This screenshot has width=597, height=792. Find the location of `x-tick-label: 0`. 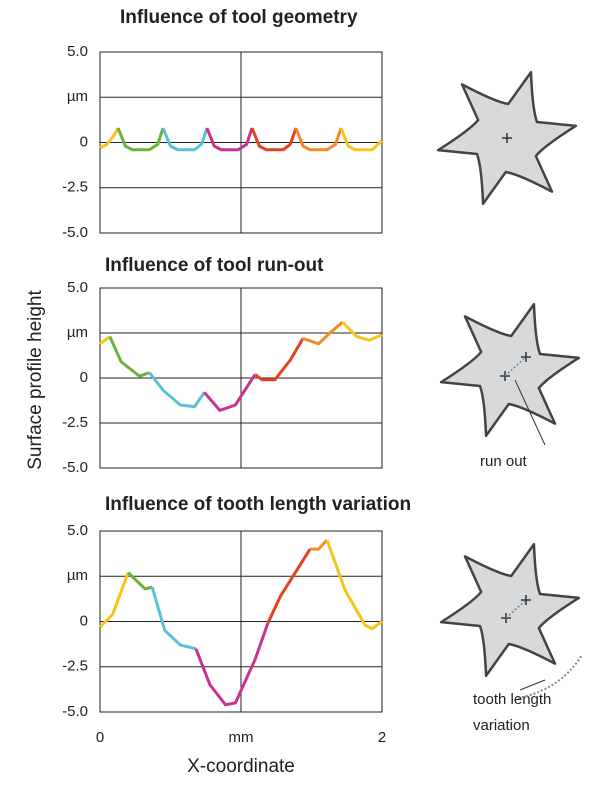

x-tick-label: 0 is located at coordinates (100, 737).